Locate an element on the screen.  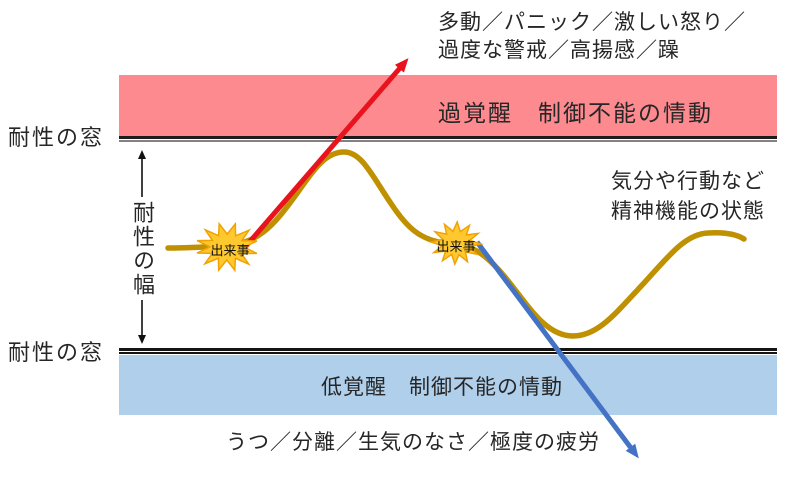
hyperarousal-band is located at coordinates (448, 105).